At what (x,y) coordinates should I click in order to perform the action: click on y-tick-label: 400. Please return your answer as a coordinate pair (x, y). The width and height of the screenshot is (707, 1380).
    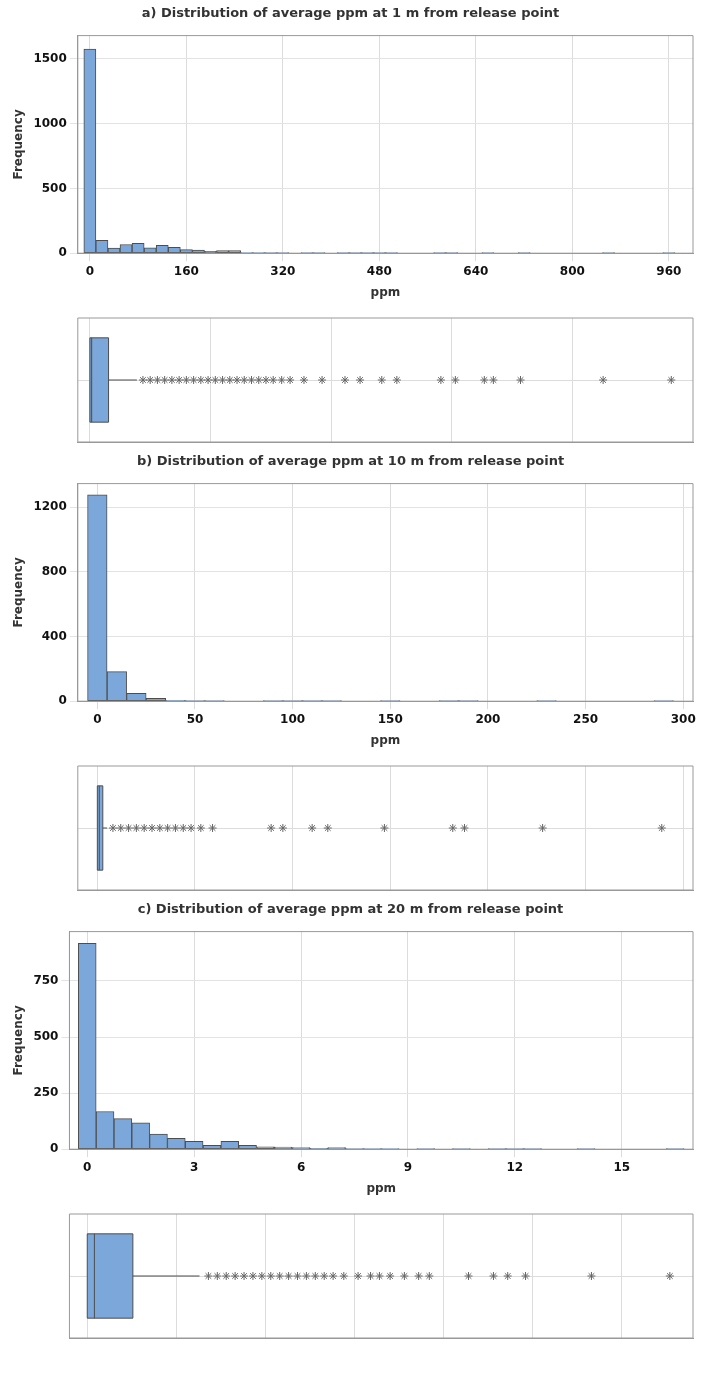
    Looking at the image, I should click on (54, 635).